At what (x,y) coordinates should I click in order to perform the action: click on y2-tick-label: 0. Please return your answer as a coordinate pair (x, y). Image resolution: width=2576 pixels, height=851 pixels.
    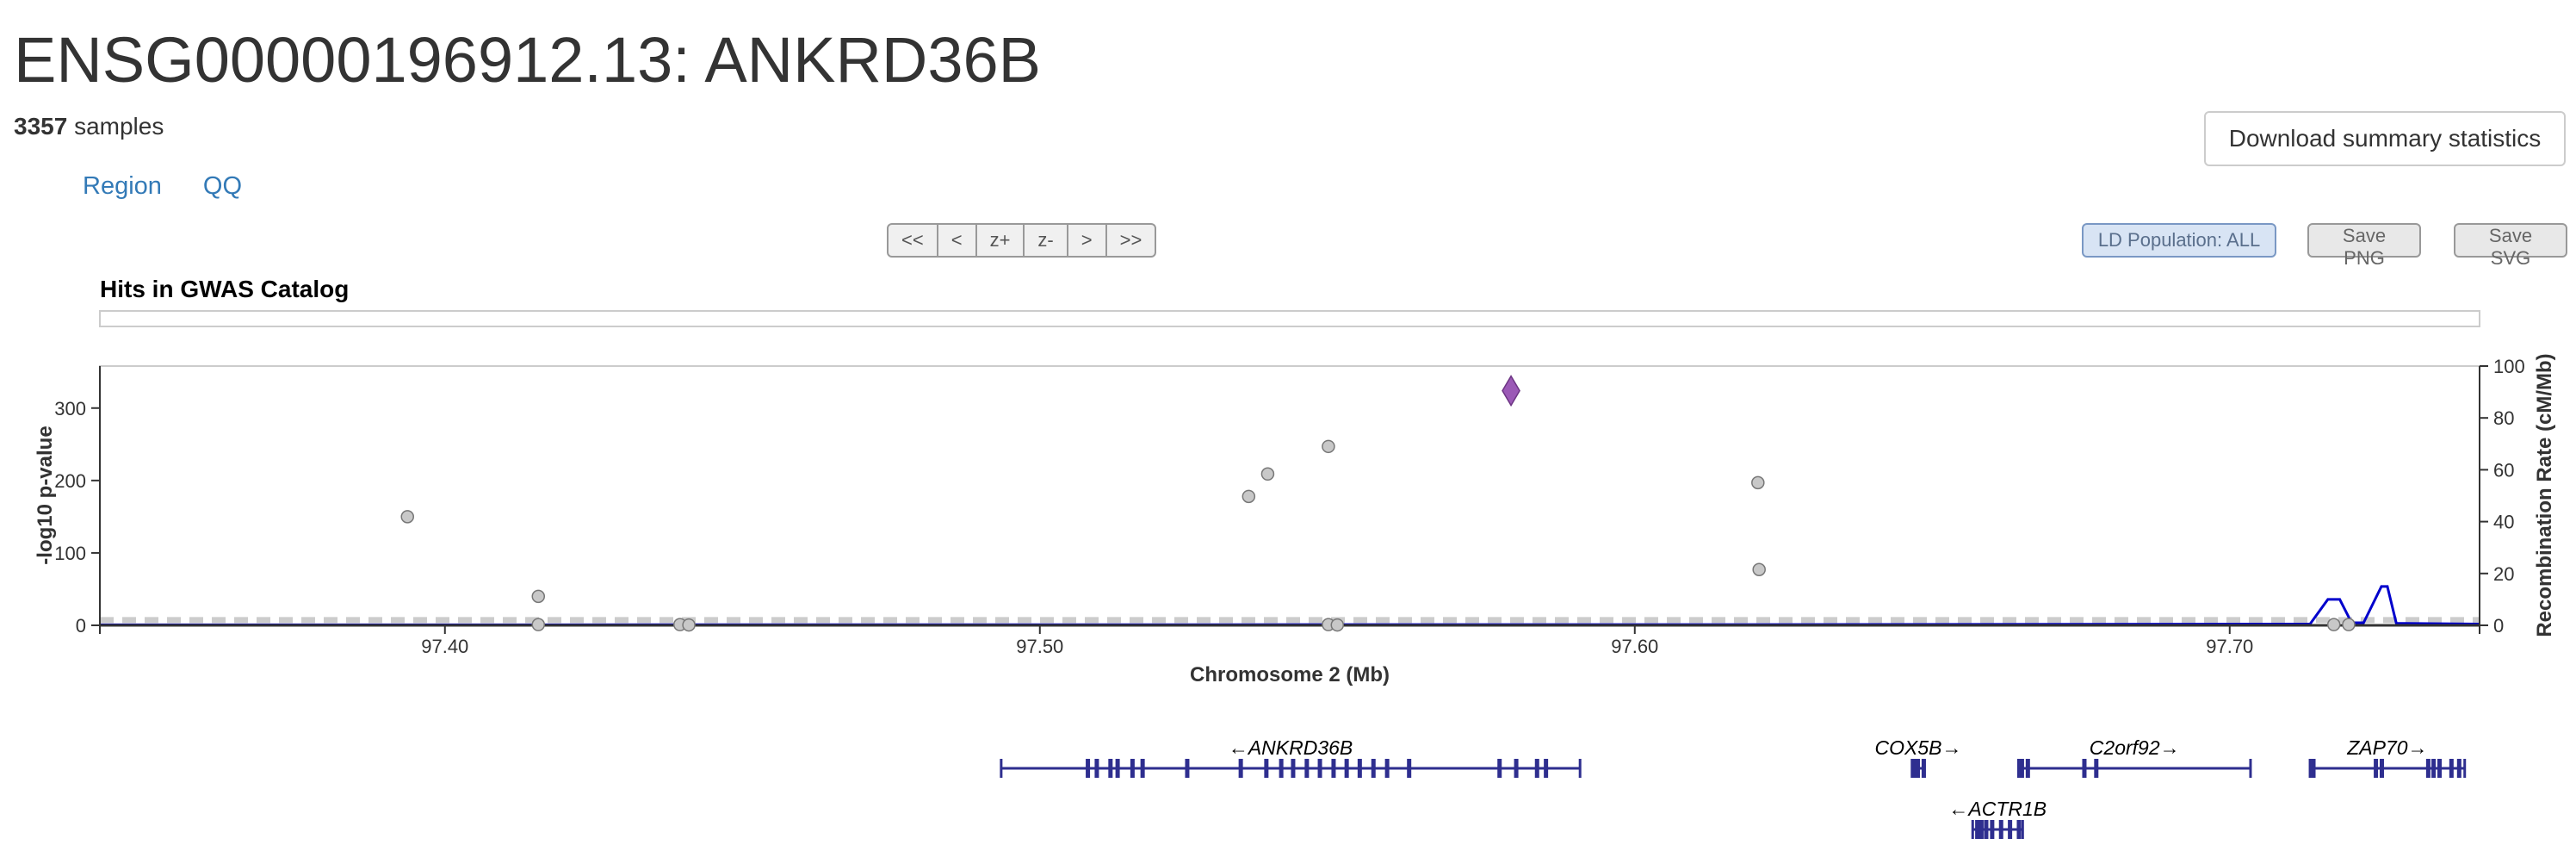
    Looking at the image, I should click on (2498, 626).